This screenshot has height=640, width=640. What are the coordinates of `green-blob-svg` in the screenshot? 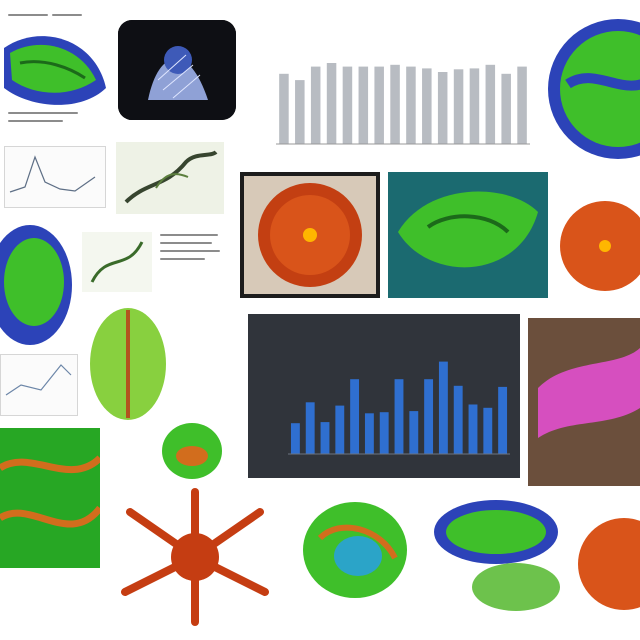 It's located at (516, 587).